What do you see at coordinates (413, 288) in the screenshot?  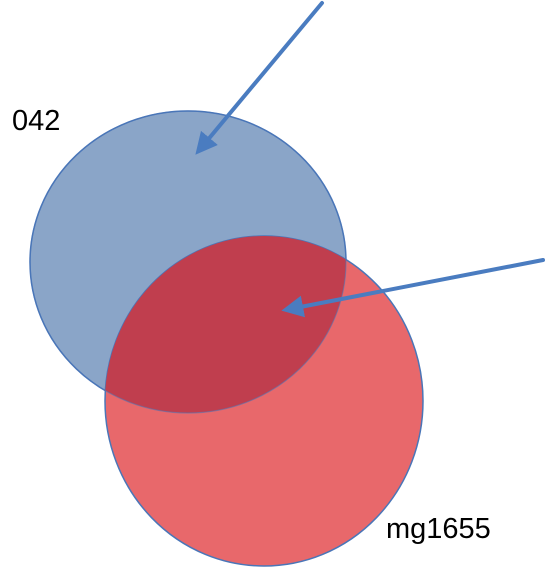 I see `arrow-to-overlap` at bounding box center [413, 288].